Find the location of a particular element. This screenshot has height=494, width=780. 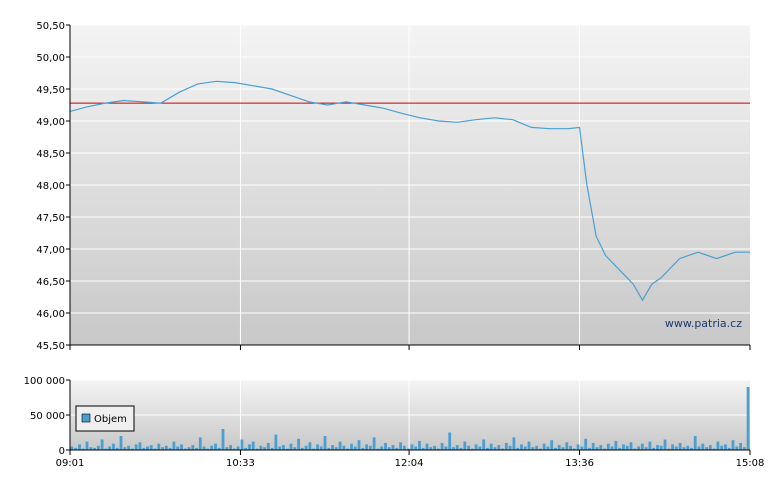

volume-bars is located at coordinates (410, 418).